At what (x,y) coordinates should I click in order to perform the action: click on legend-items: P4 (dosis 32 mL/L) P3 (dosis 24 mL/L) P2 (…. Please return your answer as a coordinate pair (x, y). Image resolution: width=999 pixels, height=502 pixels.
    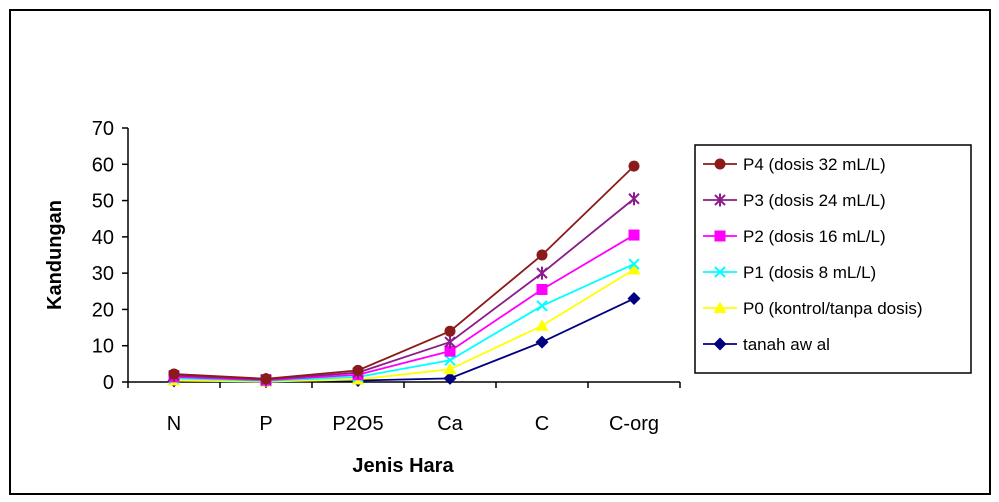
    Looking at the image, I should click on (813, 254).